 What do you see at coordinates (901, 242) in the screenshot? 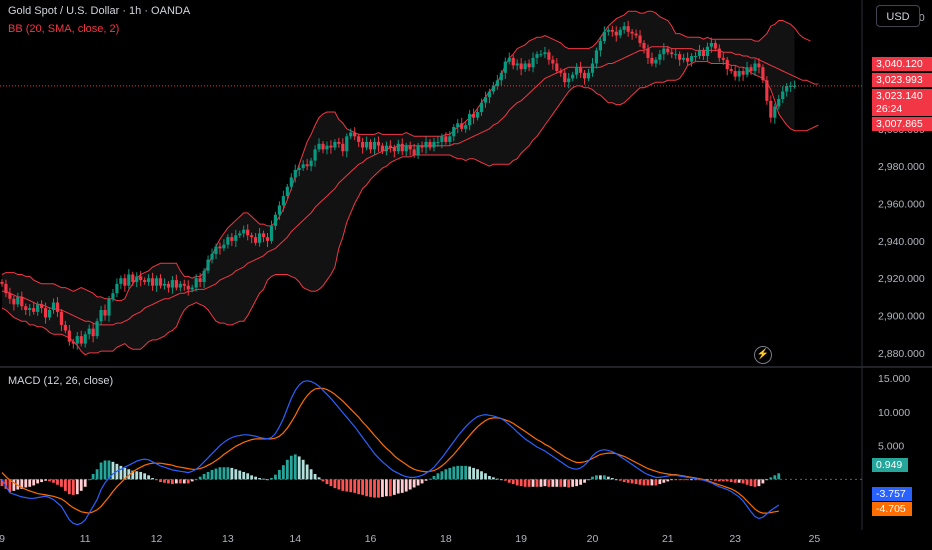
I see `price-axis-label: 2,940.000` at bounding box center [901, 242].